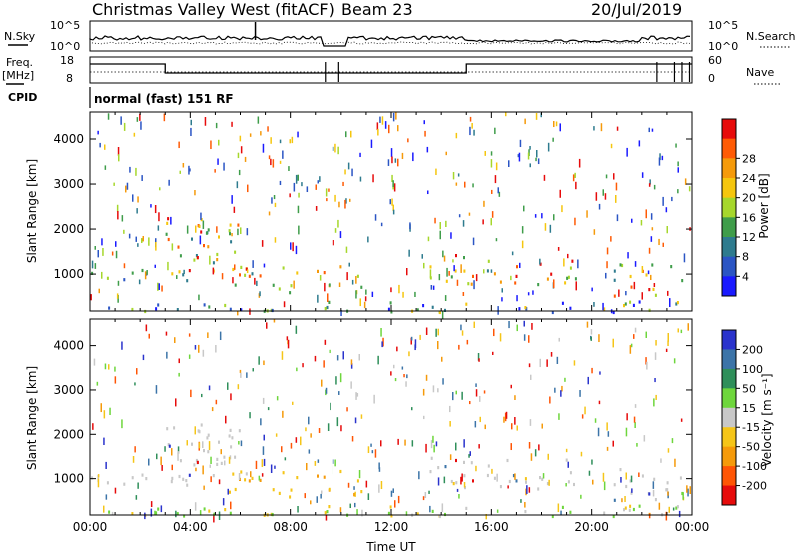  What do you see at coordinates (391, 36) in the screenshot?
I see `noise-panel-frame` at bounding box center [391, 36].